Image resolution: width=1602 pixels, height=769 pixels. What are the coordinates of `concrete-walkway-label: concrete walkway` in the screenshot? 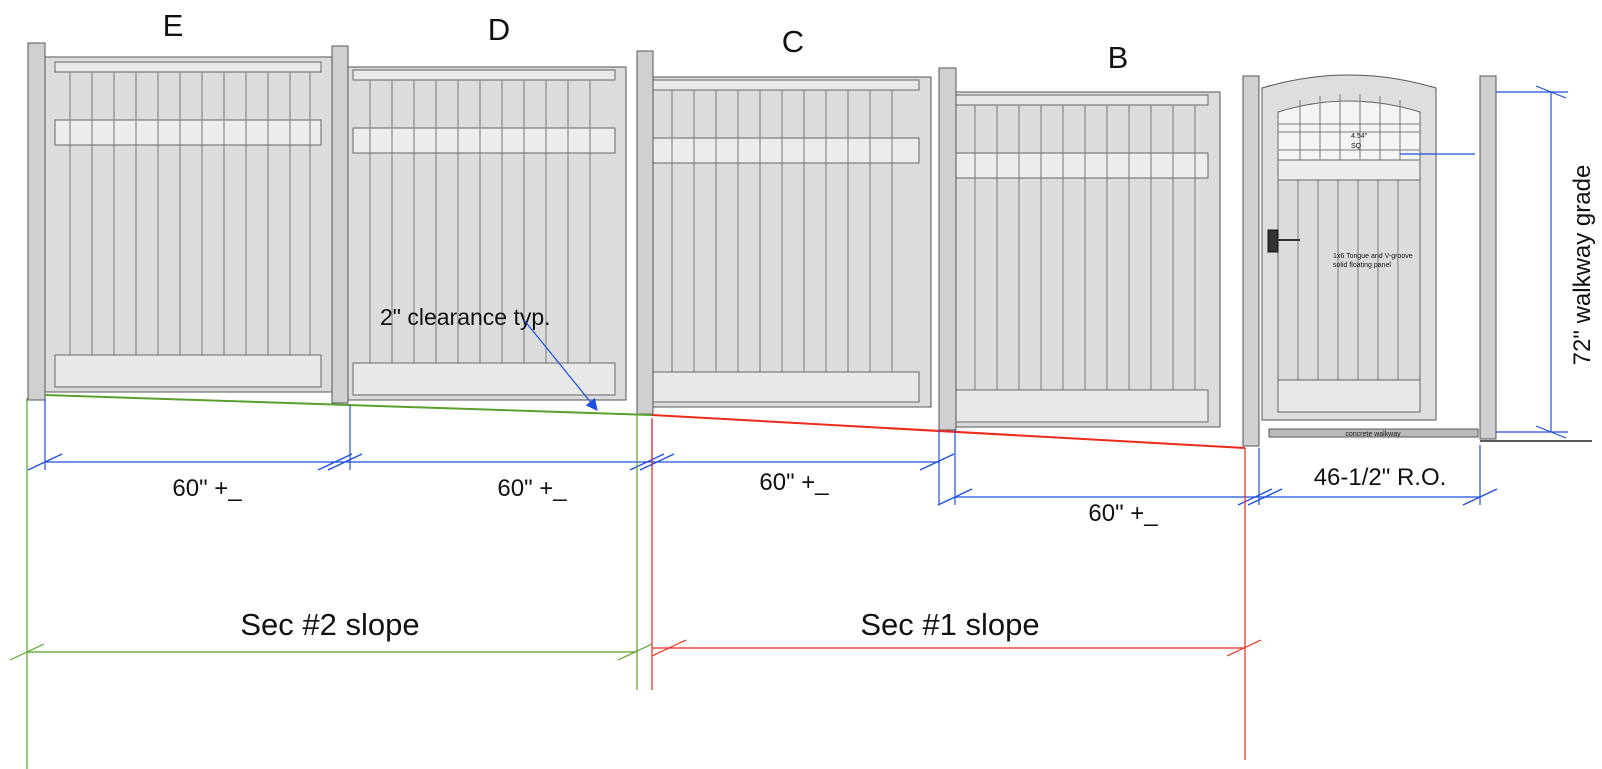 It's located at (1373, 434).